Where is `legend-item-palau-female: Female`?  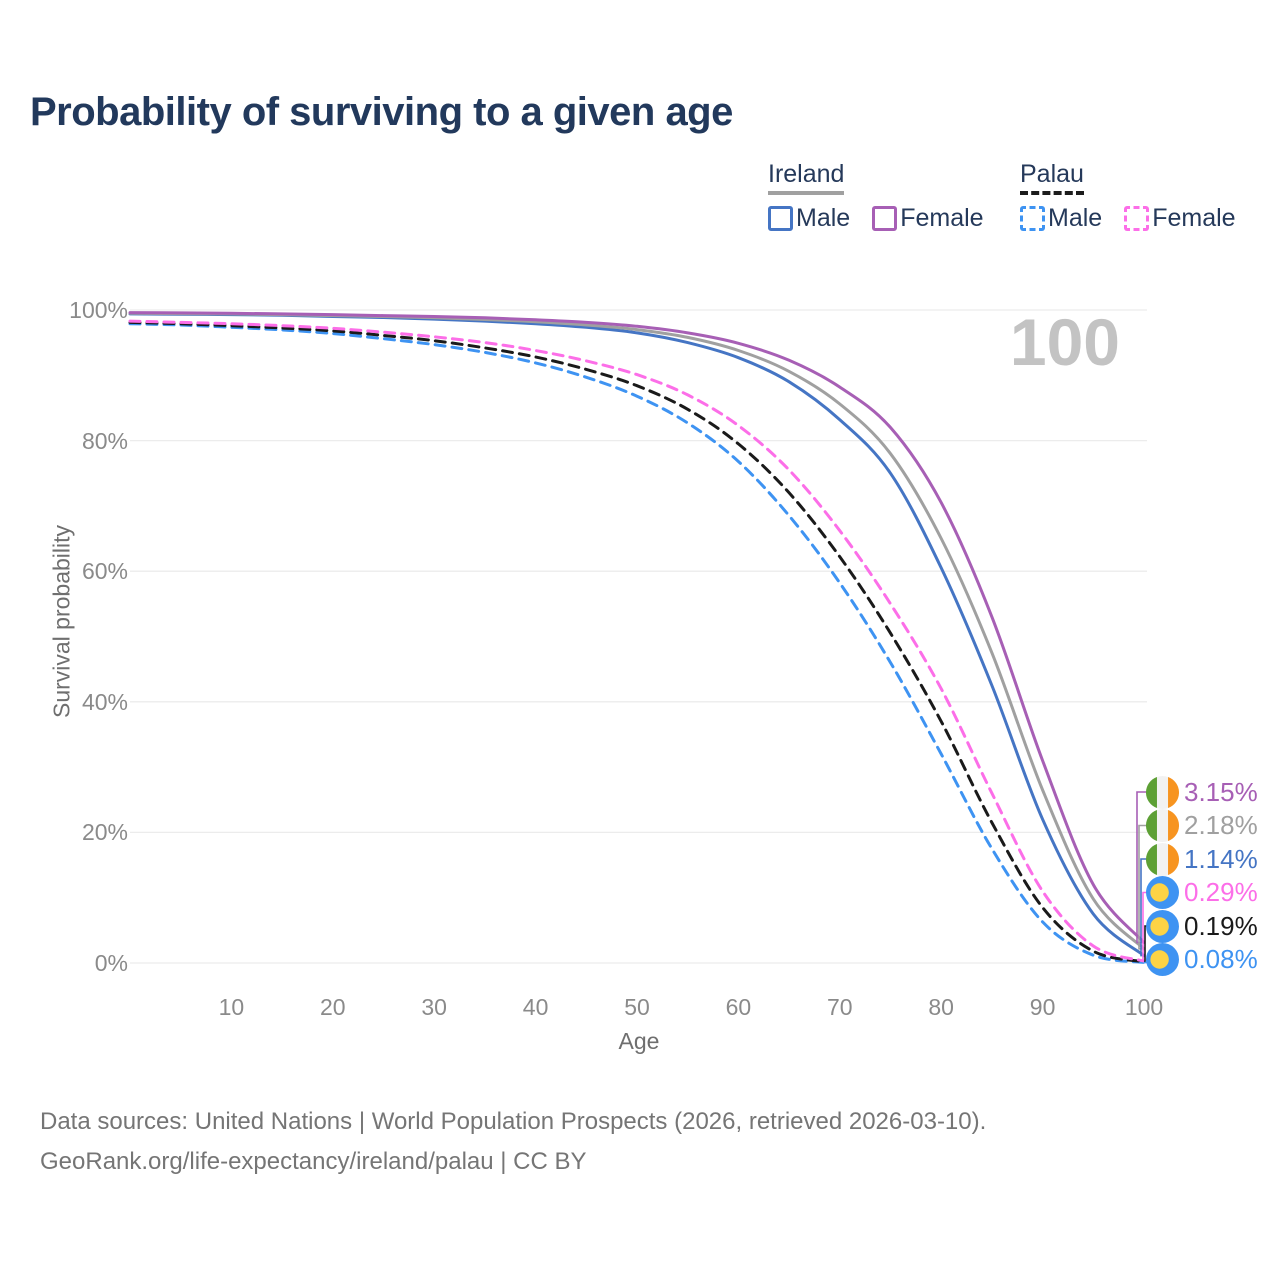
legend-item-palau-female: Female is located at coordinates (1180, 218).